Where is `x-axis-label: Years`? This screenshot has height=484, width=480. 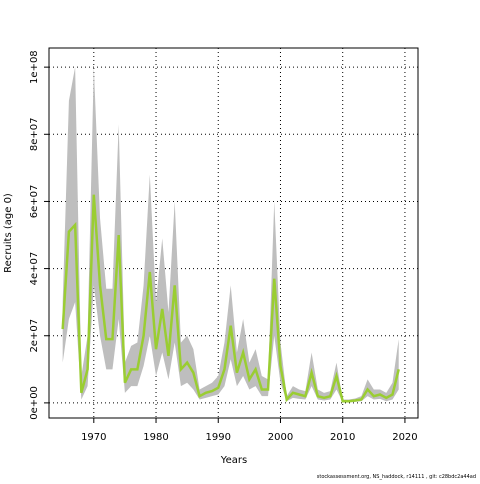
x-axis-label: Years is located at coordinates (233, 460).